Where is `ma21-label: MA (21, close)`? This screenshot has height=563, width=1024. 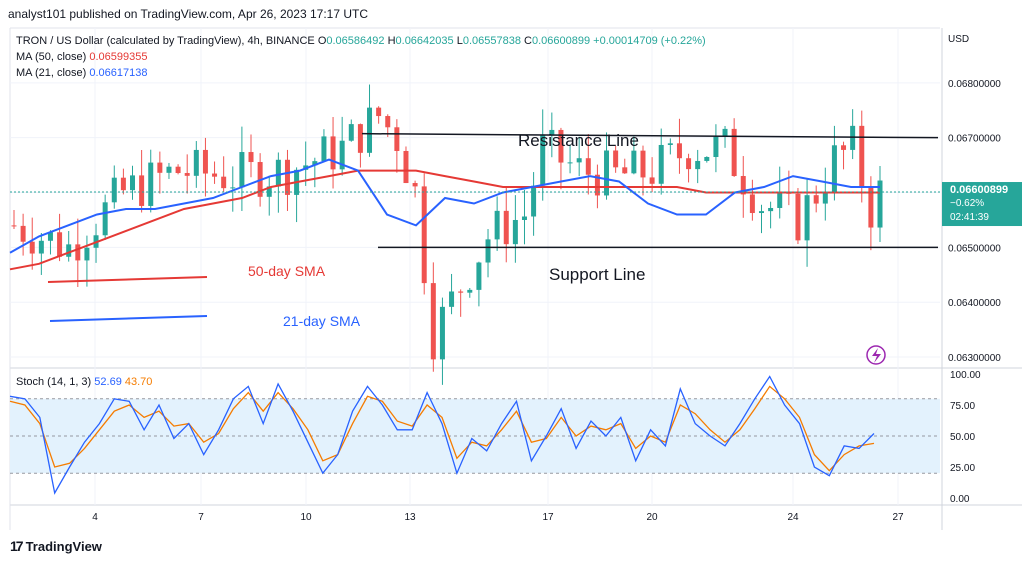
ma21-label: MA (21, close) is located at coordinates (51, 73).